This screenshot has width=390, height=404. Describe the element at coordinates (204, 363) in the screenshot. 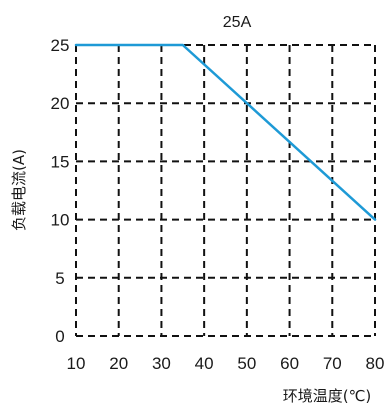

I see `x-tick-label-40: 40` at that location.